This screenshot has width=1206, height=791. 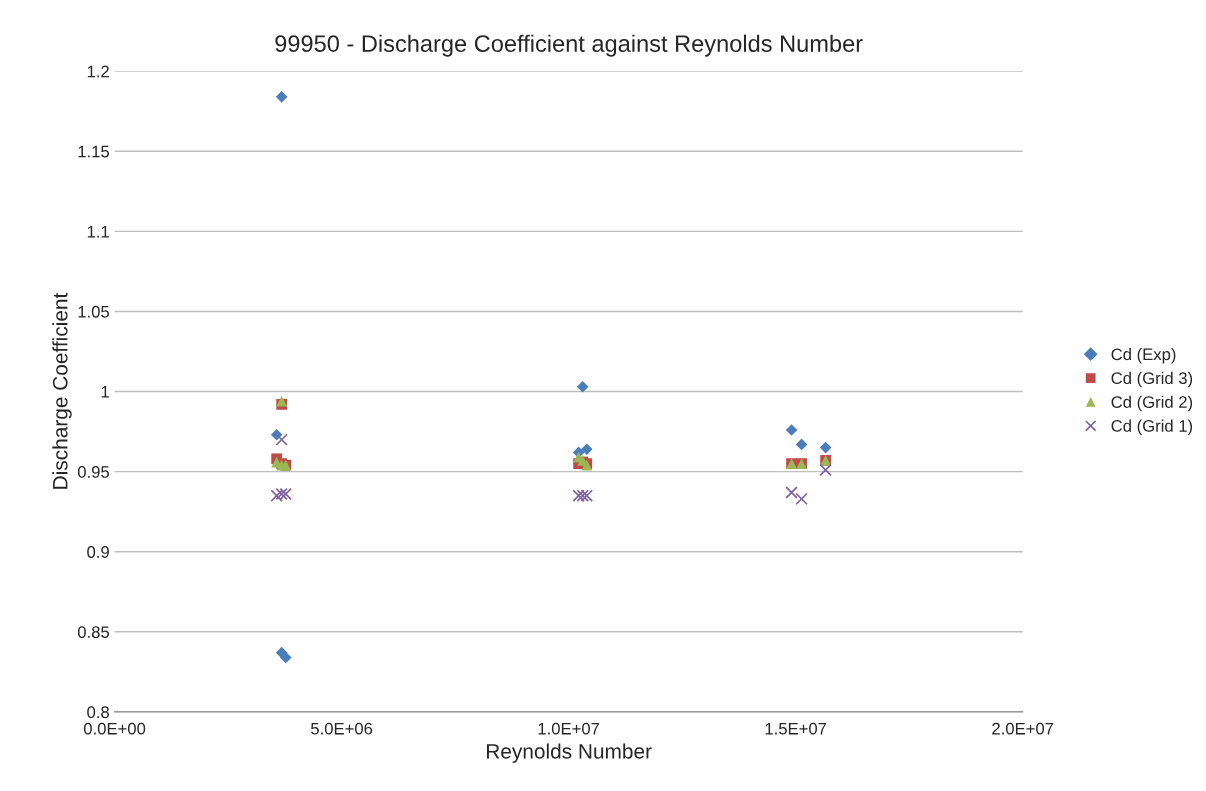 I want to click on y-tick-label: 1.05, so click(x=94, y=311).